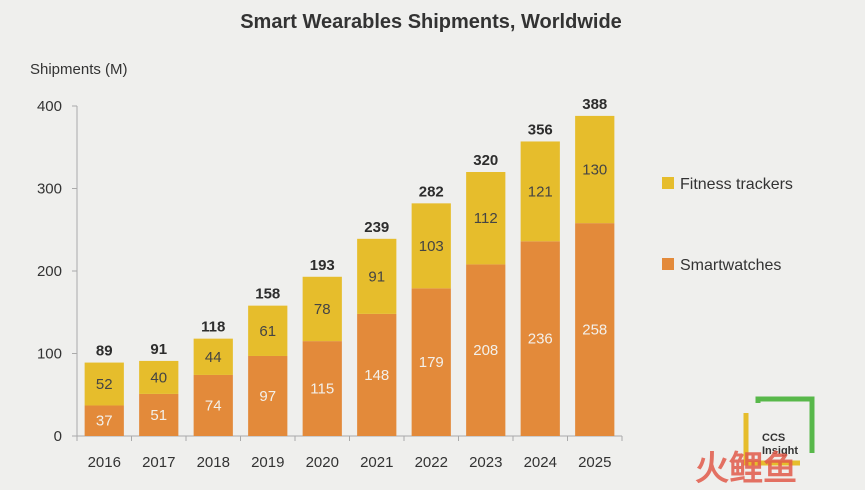 The image size is (865, 490). I want to click on x-tick-label: 2020, so click(322, 462).